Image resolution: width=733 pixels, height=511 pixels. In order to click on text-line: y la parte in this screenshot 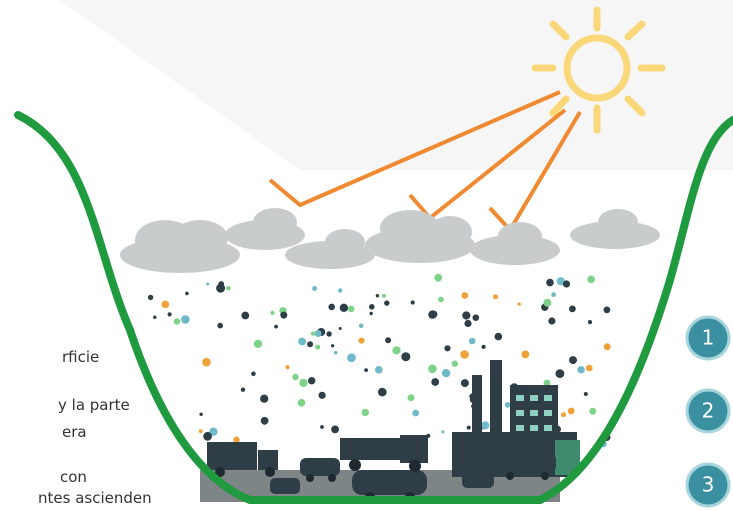, I will do `click(94, 405)`.